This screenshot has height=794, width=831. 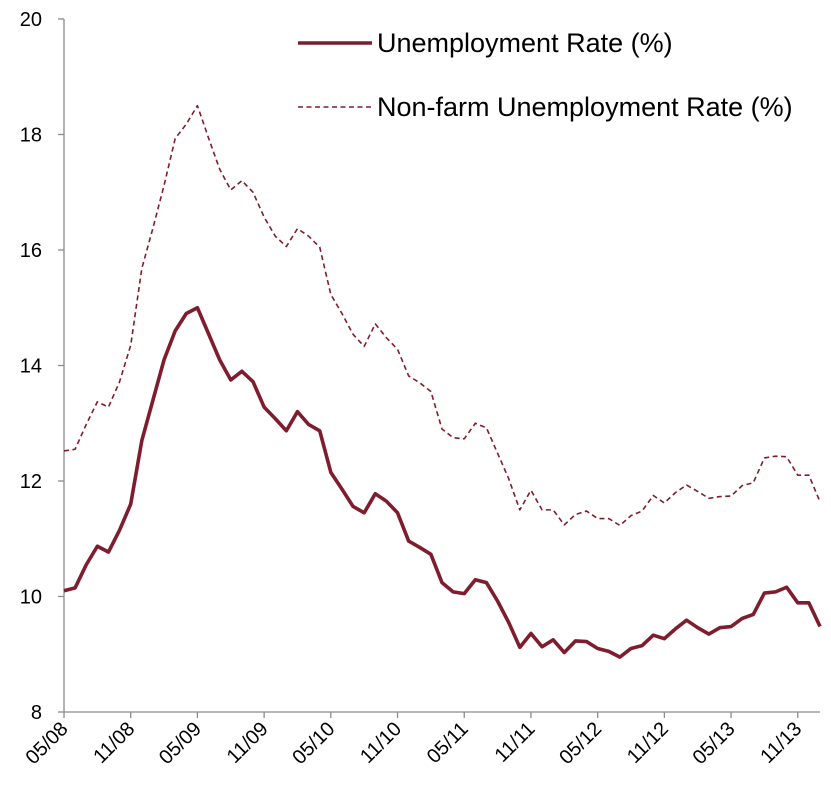 I want to click on x-tick-label: 05/08, so click(x=47, y=743).